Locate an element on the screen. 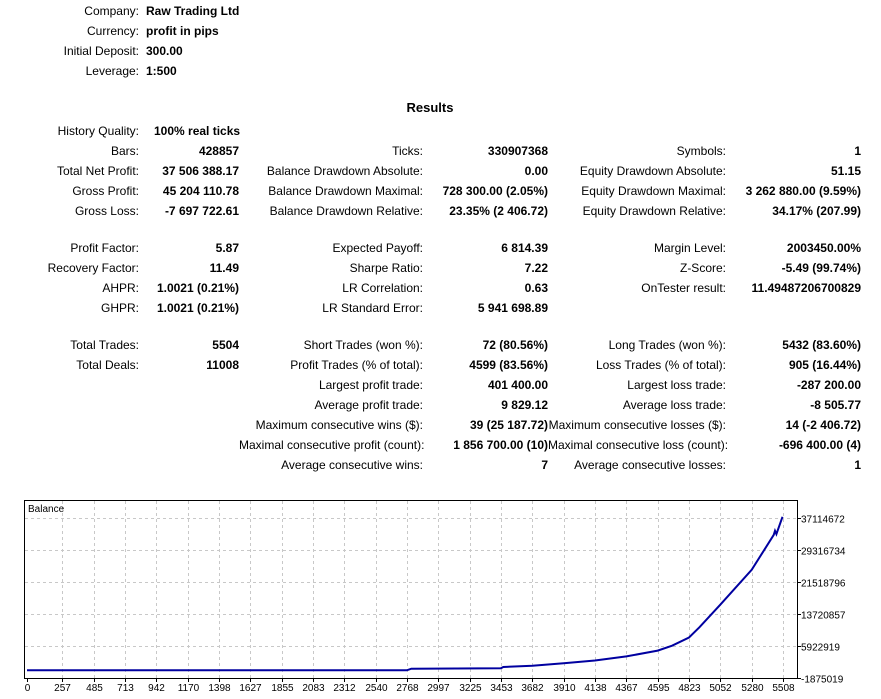 The width and height of the screenshot is (881, 699). header-value: profit in pips is located at coordinates (182, 31).